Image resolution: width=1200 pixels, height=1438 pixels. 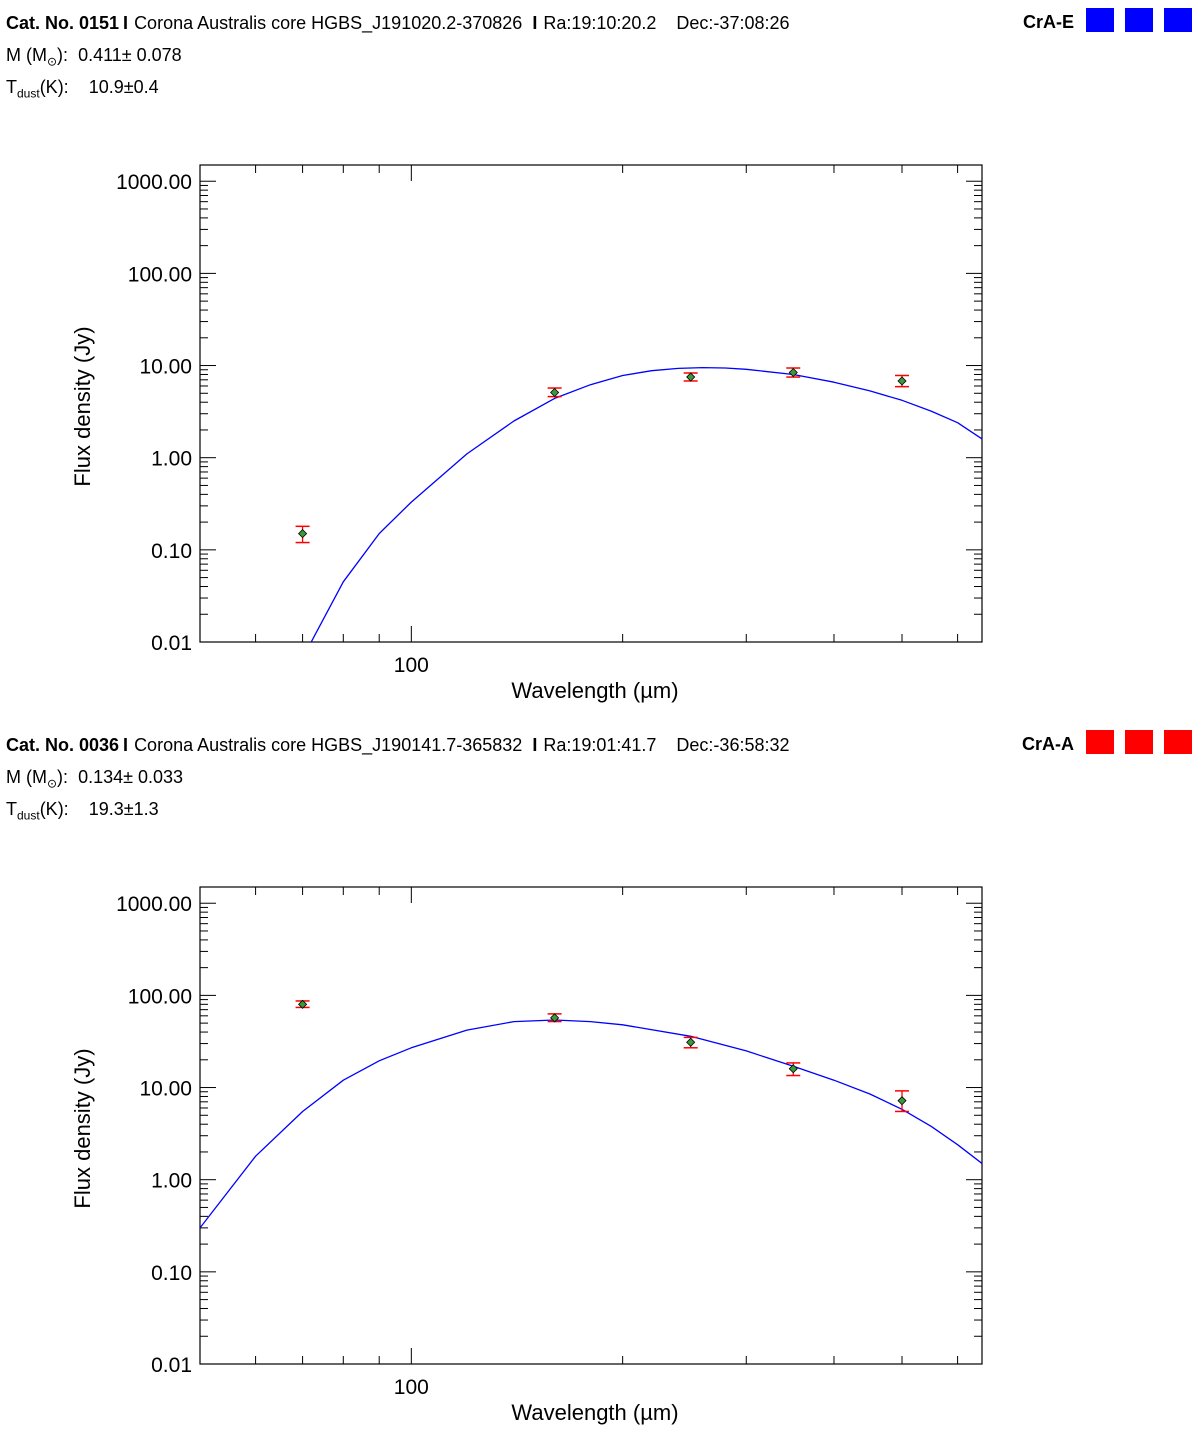 What do you see at coordinates (600, 23) in the screenshot?
I see `ra-coordinate: Ra:19:10:20.2` at bounding box center [600, 23].